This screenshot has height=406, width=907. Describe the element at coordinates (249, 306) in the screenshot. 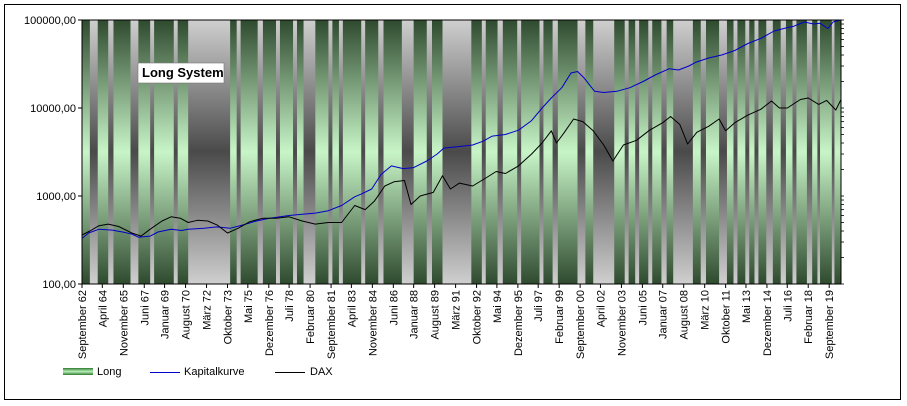

I see `x-tick-label: Mai 75` at that location.